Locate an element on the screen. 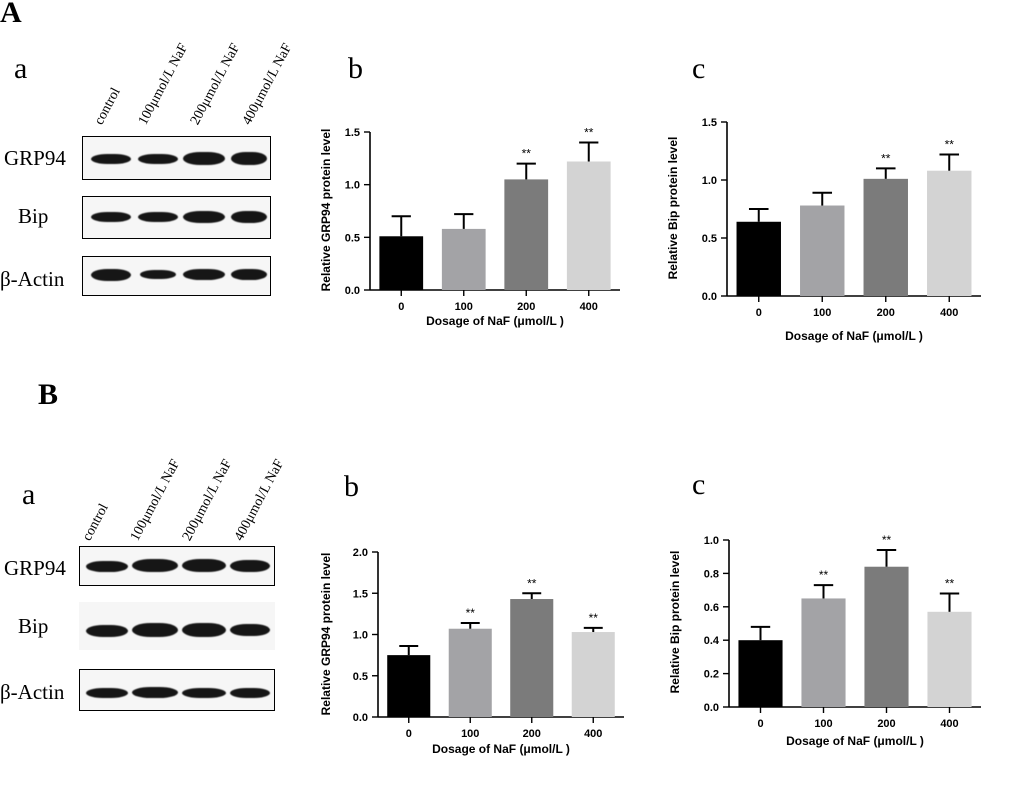  y-tick-label: 0.8 is located at coordinates (711, 574).